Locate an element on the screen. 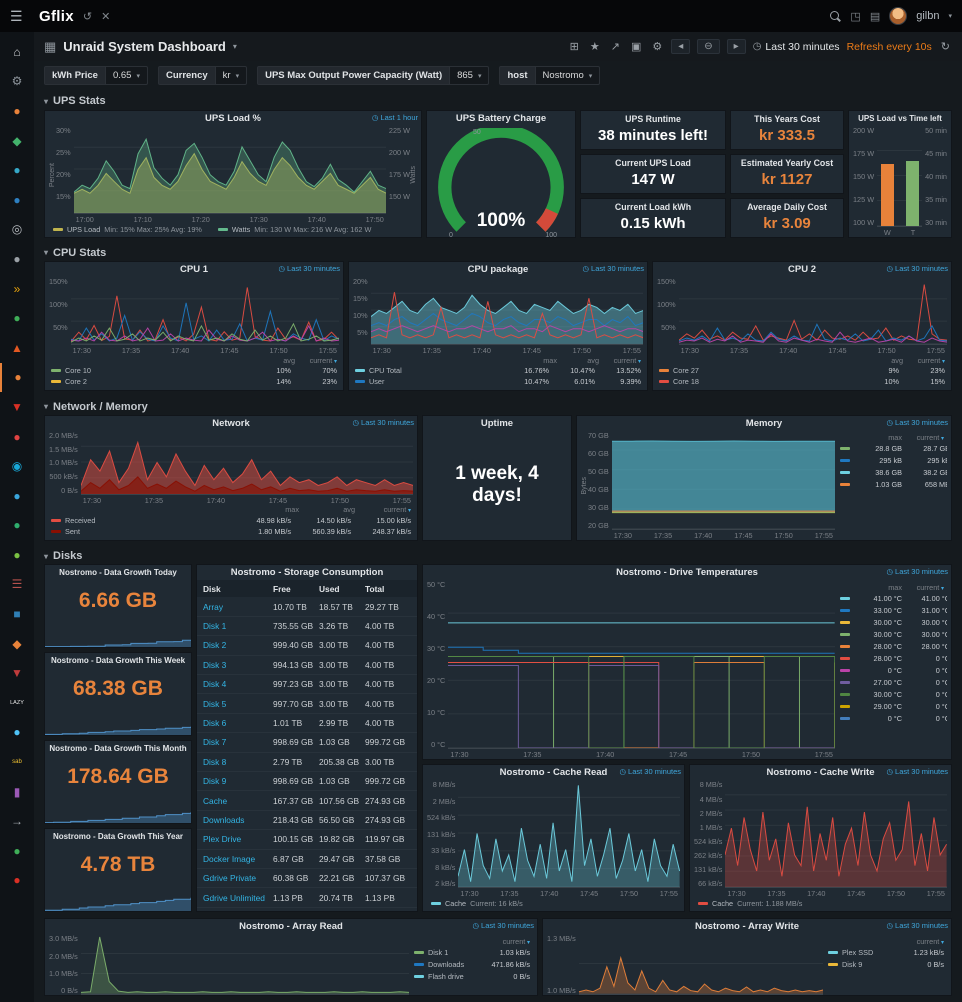  series-label: CPU Total is located at coordinates (385, 371).